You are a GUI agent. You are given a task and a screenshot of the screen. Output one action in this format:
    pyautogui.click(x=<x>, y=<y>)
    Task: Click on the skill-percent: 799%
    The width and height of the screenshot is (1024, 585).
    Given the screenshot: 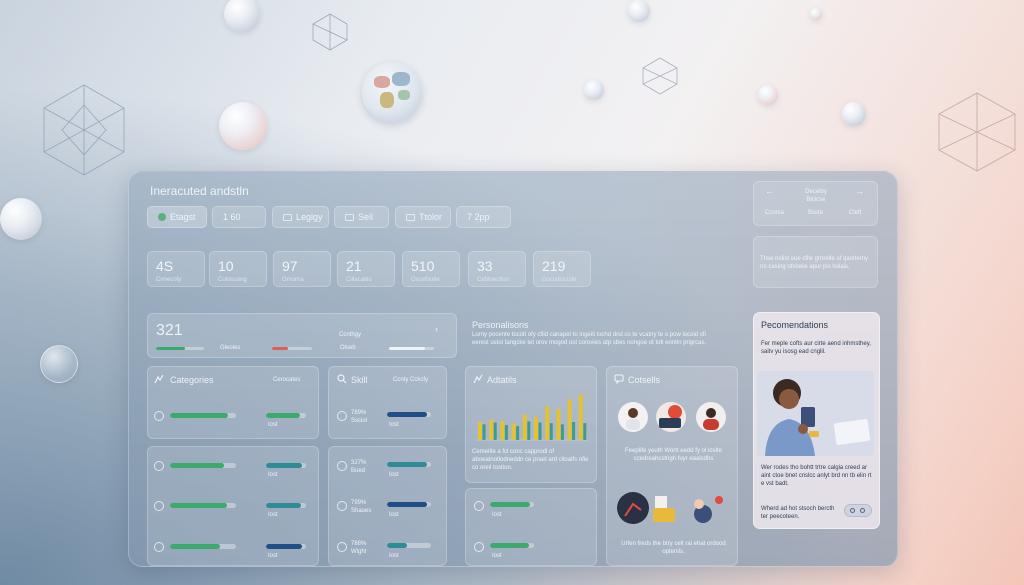 What is the action you would take?
    pyautogui.click(x=359, y=503)
    